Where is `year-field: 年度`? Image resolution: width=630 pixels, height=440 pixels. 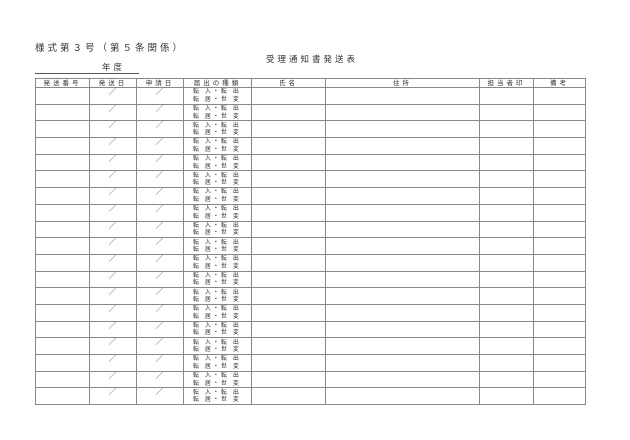 year-field: 年度 is located at coordinates (87, 67).